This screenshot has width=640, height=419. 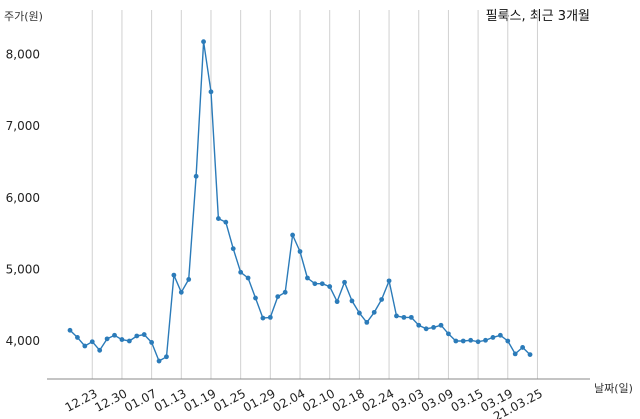 What do you see at coordinates (23, 126) in the screenshot?
I see `y-tick-label: 7,000` at bounding box center [23, 126].